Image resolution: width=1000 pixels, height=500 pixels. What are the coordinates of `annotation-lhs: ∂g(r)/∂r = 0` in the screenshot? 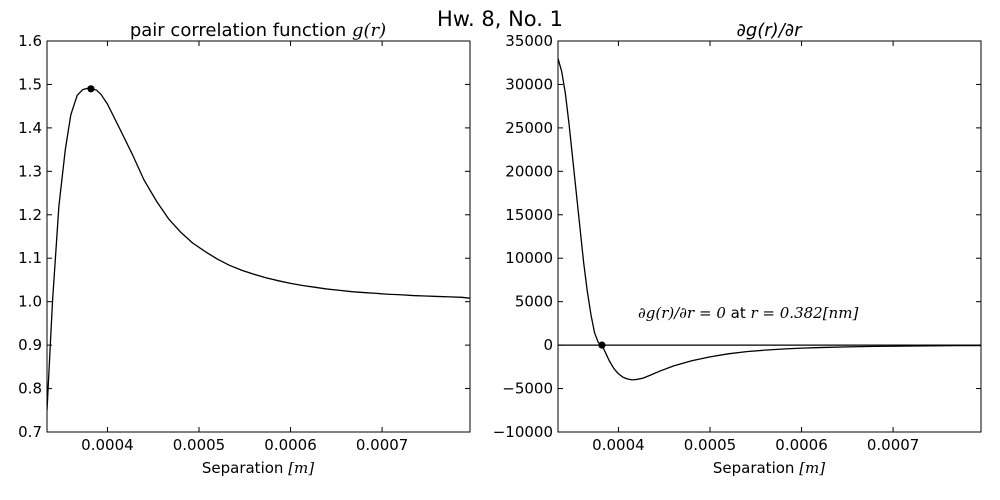 It's located at (682, 313).